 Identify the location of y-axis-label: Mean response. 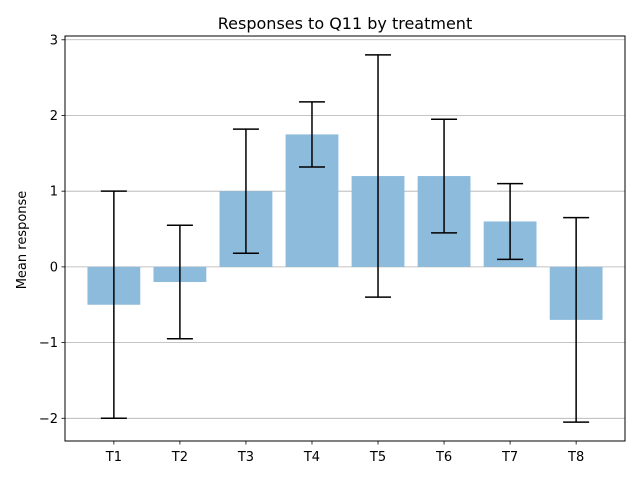
(22, 240).